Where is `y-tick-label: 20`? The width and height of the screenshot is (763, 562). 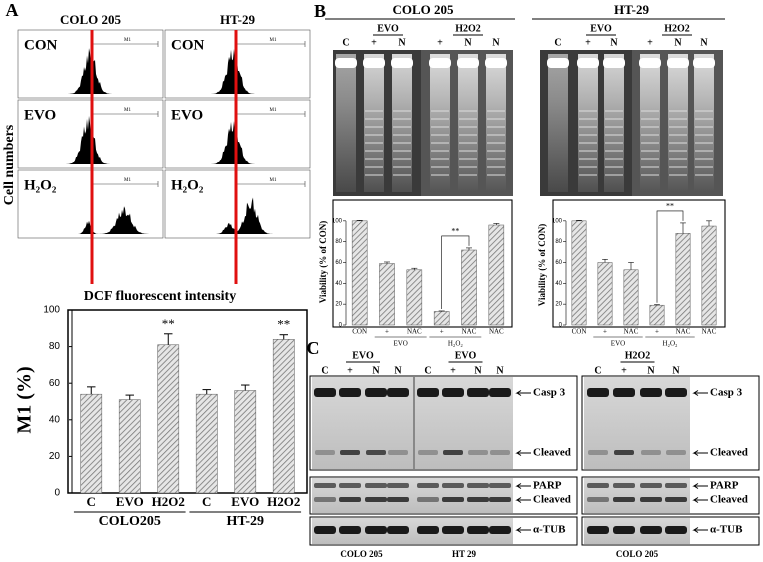 y-tick-label: 20 is located at coordinates (558, 305).